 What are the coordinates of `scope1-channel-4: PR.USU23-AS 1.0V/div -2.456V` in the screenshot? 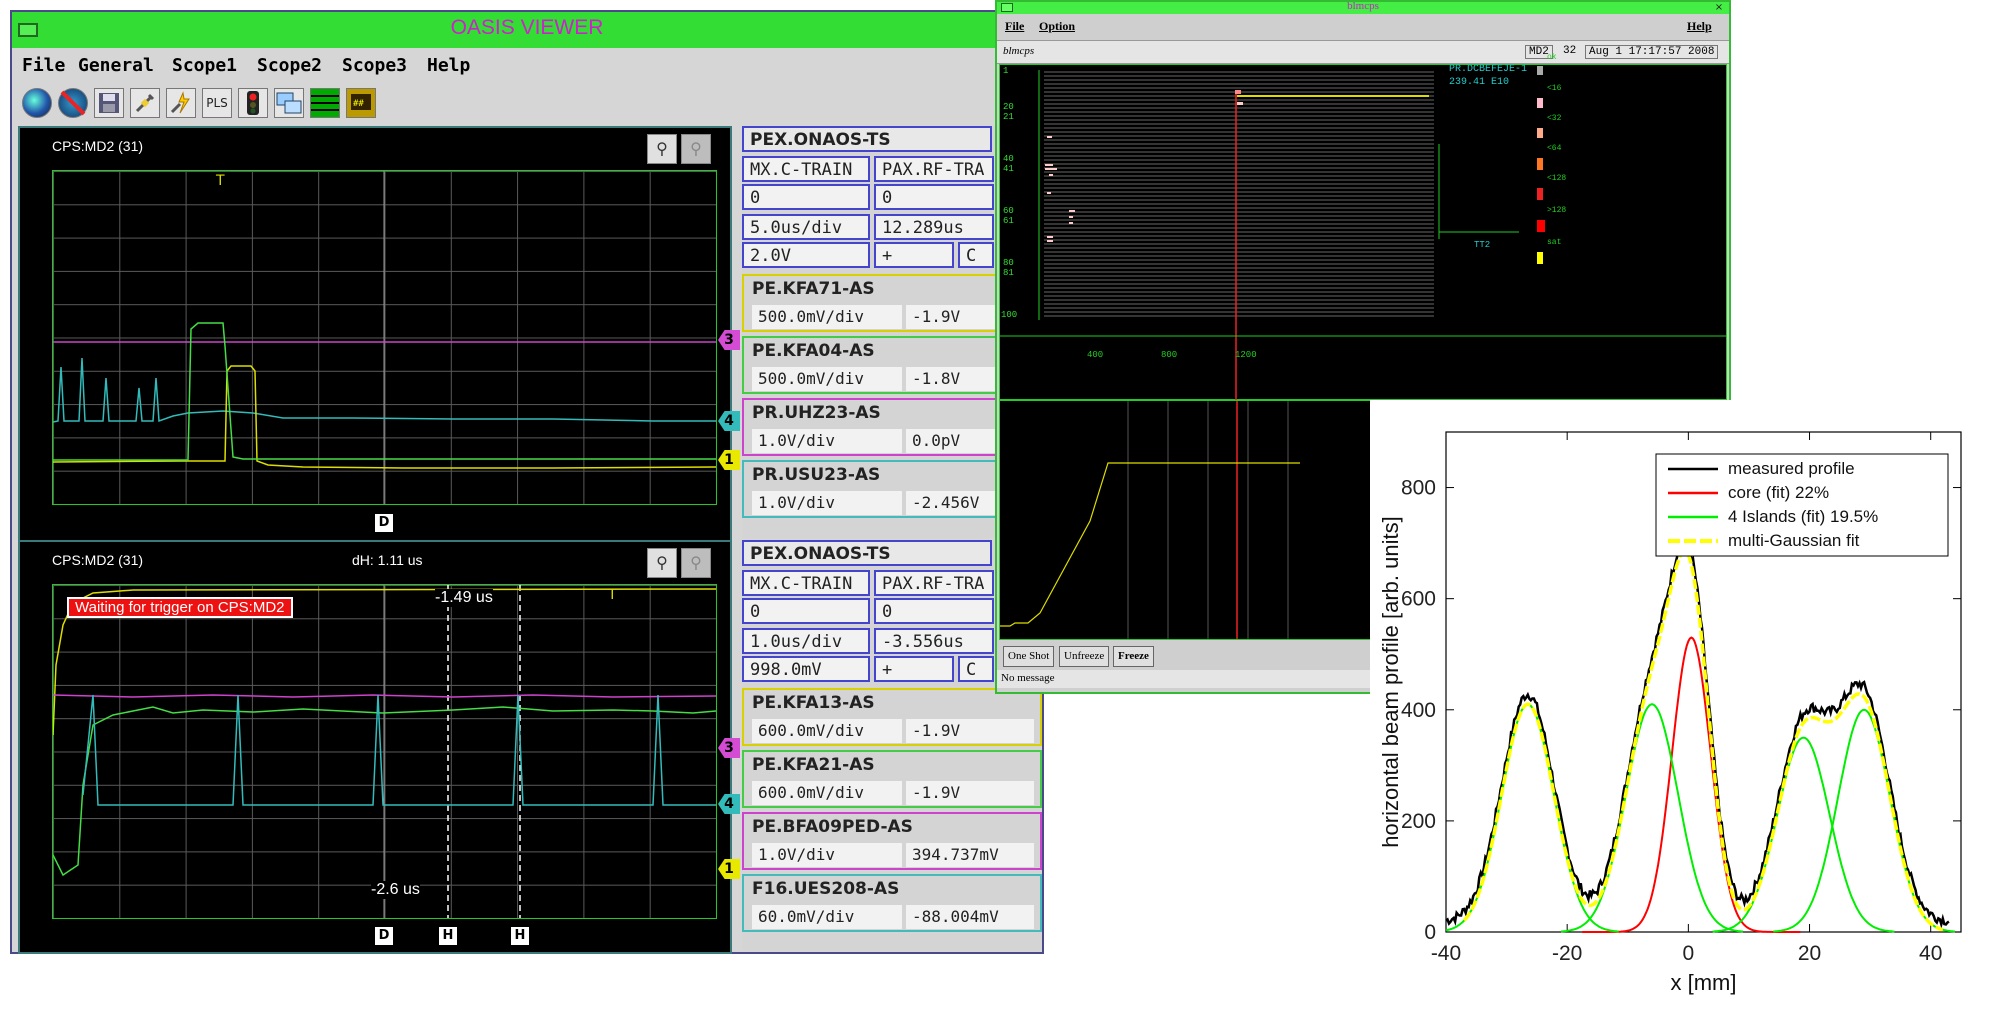 It's located at (892, 489).